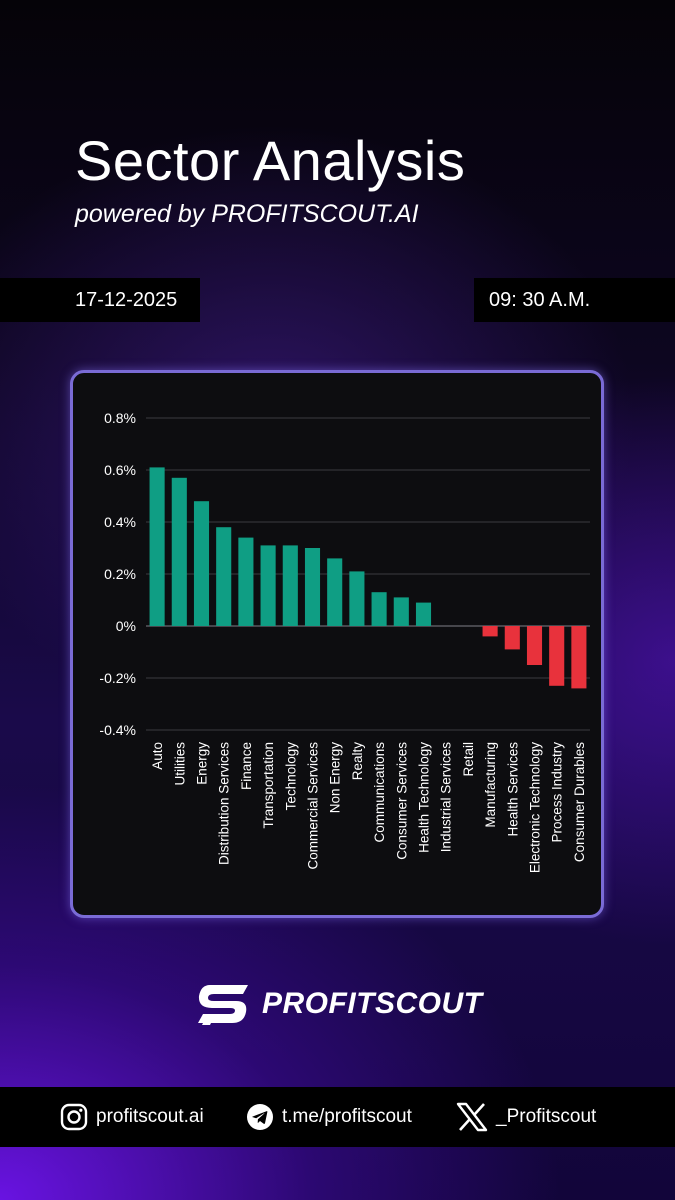 The image size is (675, 1200). What do you see at coordinates (379, 792) in the screenshot?
I see `x-tick-label: Communications` at bounding box center [379, 792].